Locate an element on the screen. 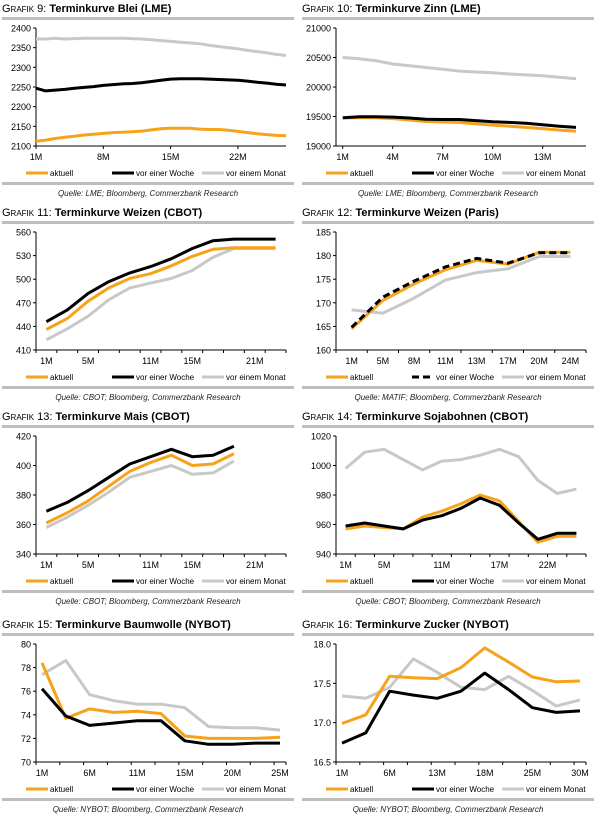 The image size is (600, 814). y-tick-label: 165 is located at coordinates (323, 327).